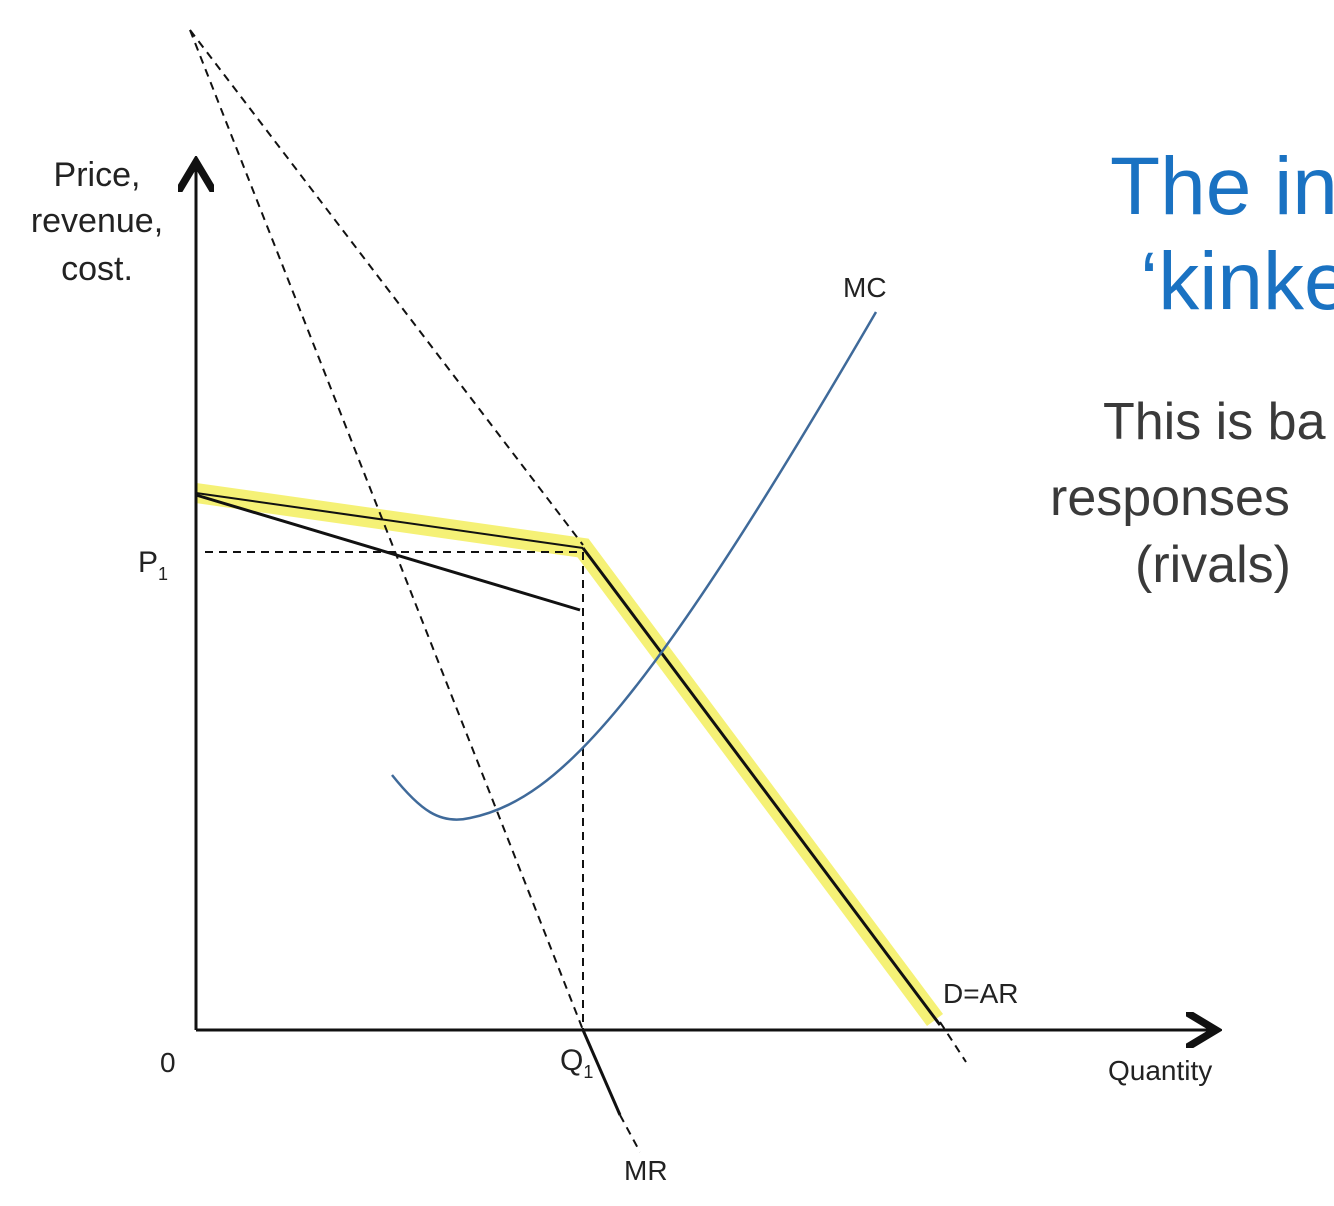 This screenshot has width=1334, height=1206. Describe the element at coordinates (1170, 498) in the screenshot. I see `slide-body: responses` at that location.